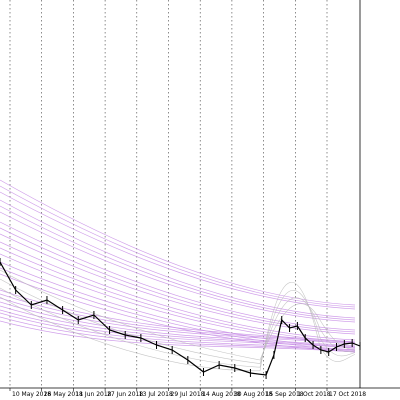  Describe the element at coordinates (347, 394) in the screenshot. I see `x-tick-label-10: 17 Oct 2018` at that location.